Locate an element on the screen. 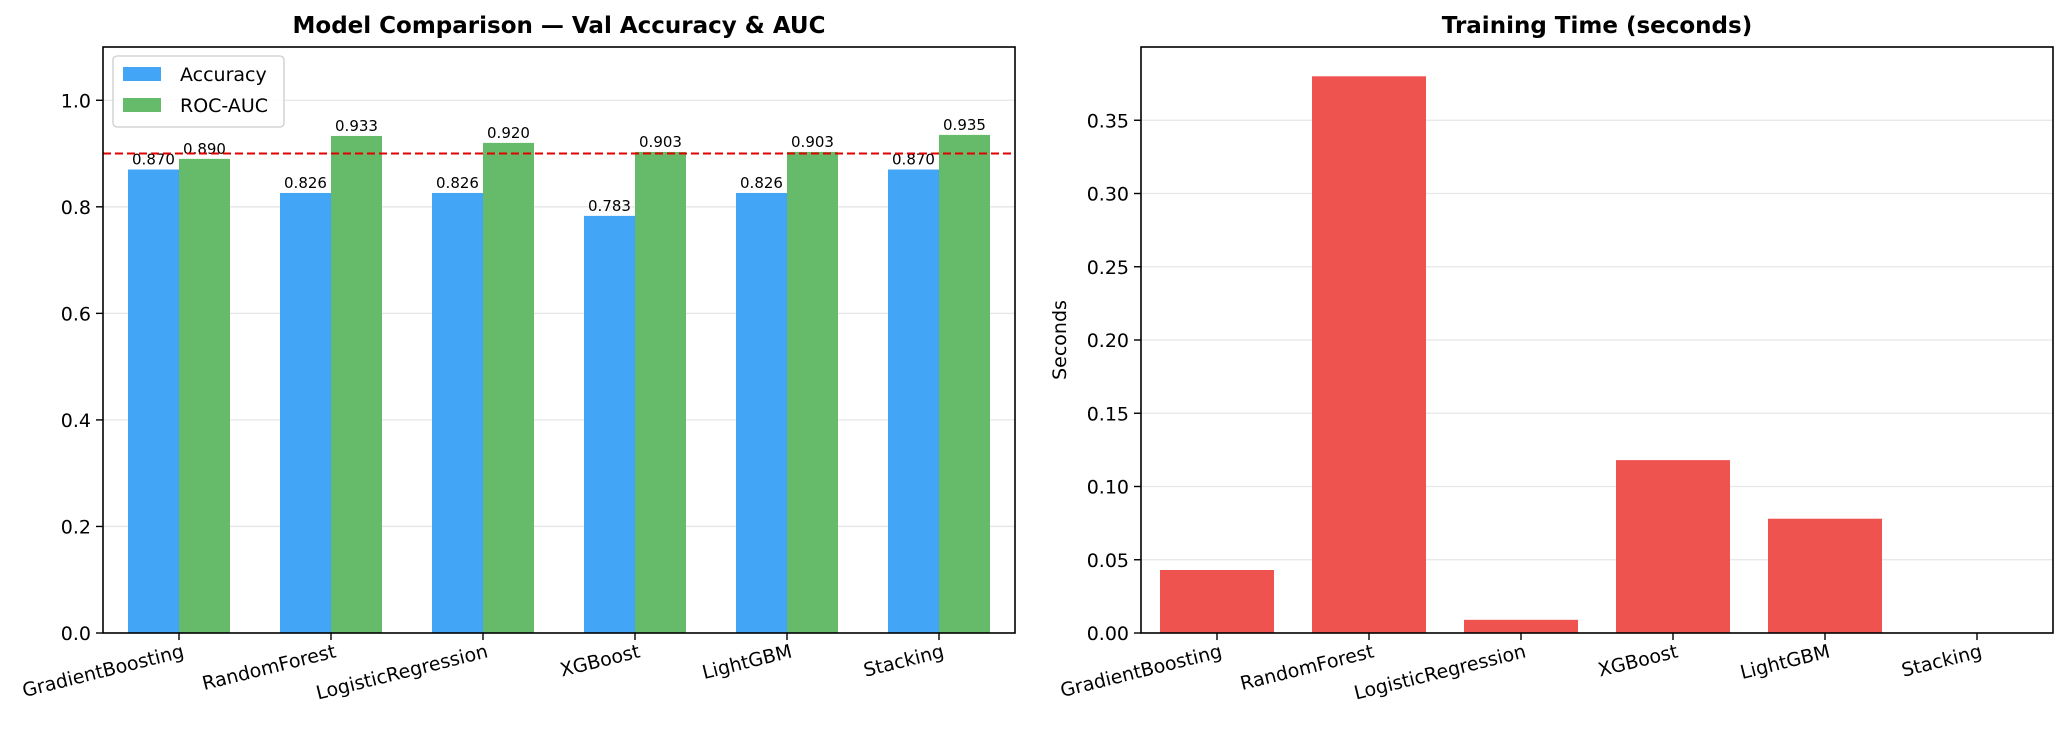  bar-accuracy-logisticregression is located at coordinates (457, 412).